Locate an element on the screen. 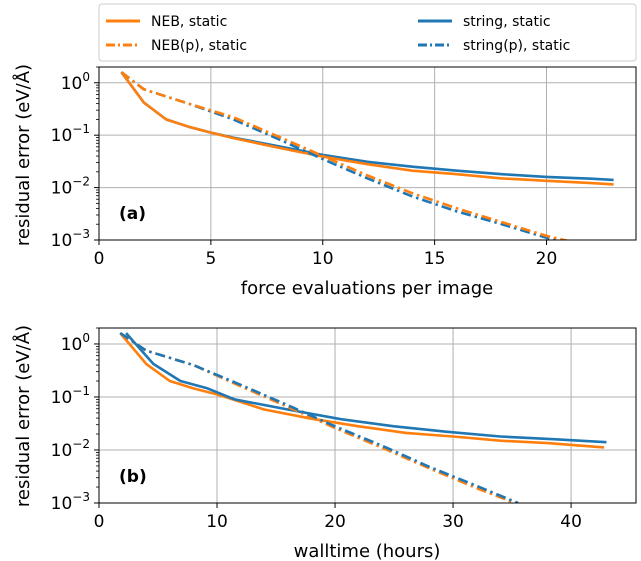  legend-entry-string-static: string, static is located at coordinates (484, 22).